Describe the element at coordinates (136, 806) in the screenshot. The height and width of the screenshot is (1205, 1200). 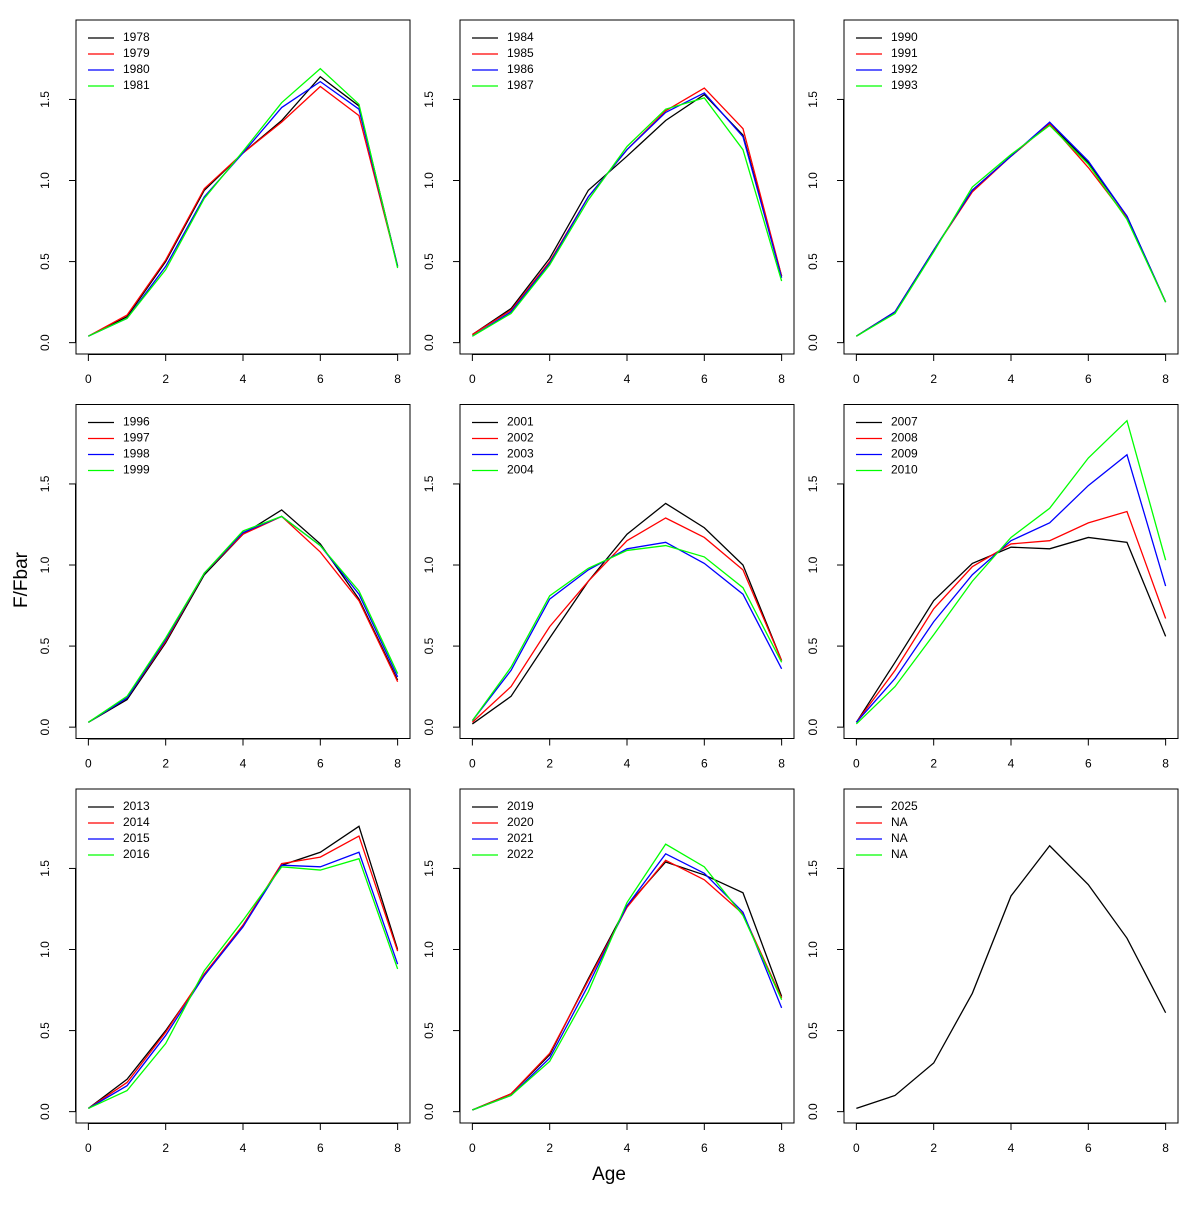
I see `legend-label: 2013` at that location.